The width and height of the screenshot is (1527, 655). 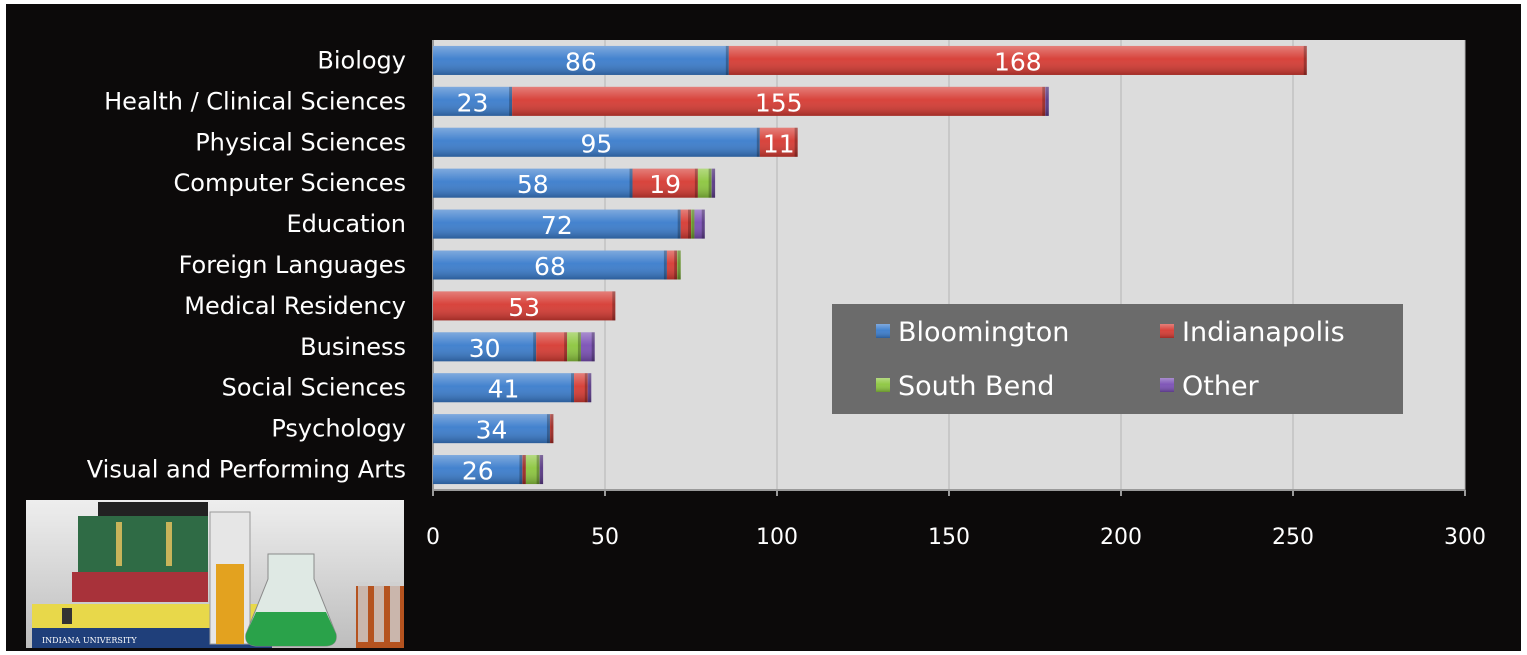 I want to click on value-label-bloomington-biology: 86, so click(x=581, y=61).